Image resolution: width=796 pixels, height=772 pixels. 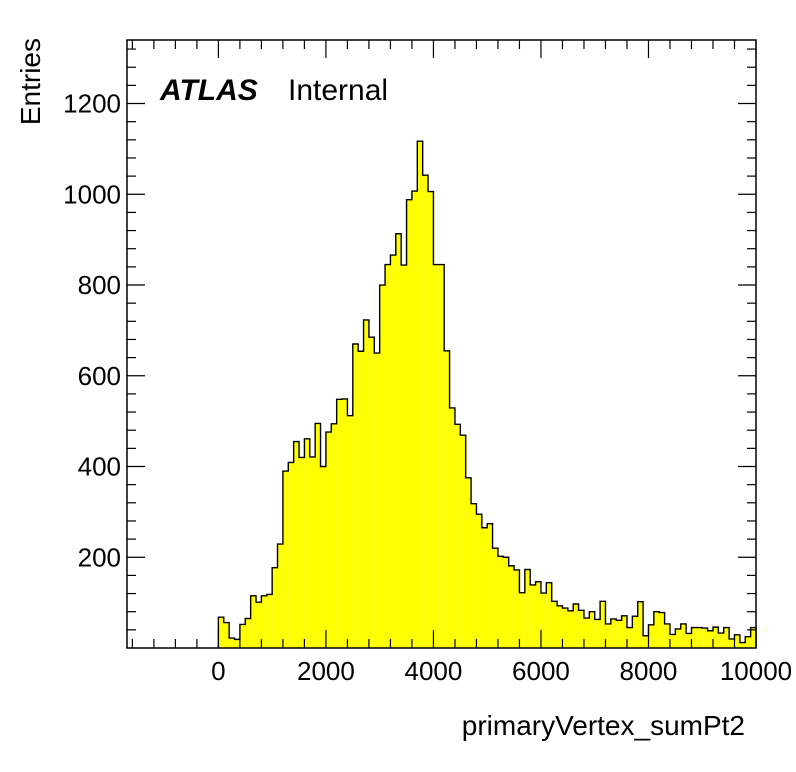 What do you see at coordinates (92, 194) in the screenshot?
I see `y-tick-label: 1000` at bounding box center [92, 194].